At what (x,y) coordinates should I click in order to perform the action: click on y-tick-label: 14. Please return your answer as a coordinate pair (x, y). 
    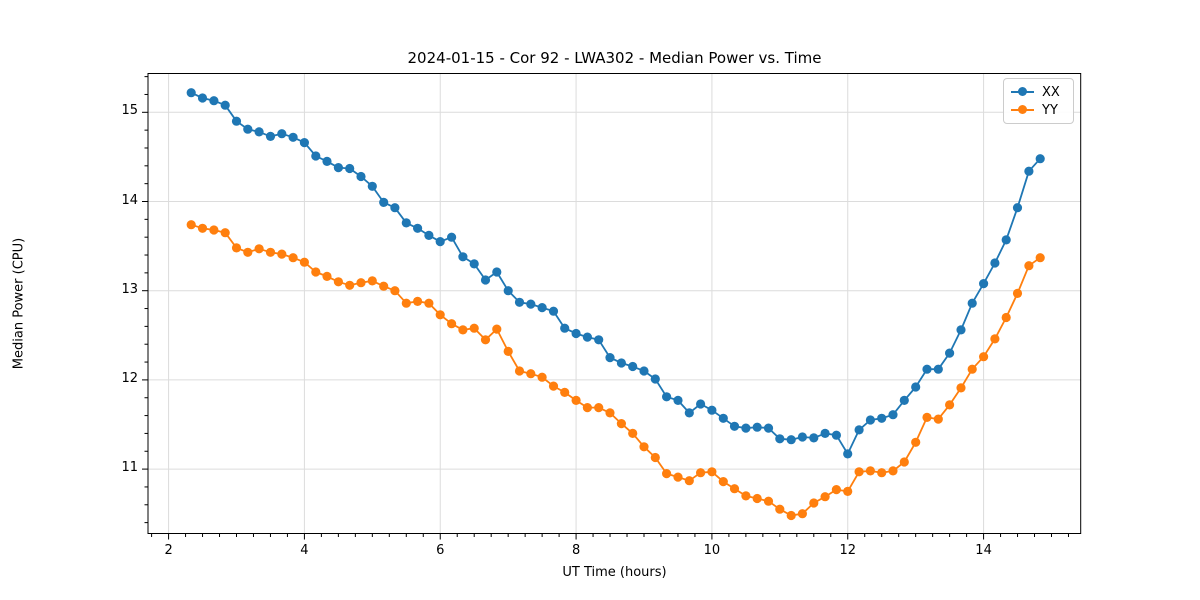
    Looking at the image, I should click on (129, 200).